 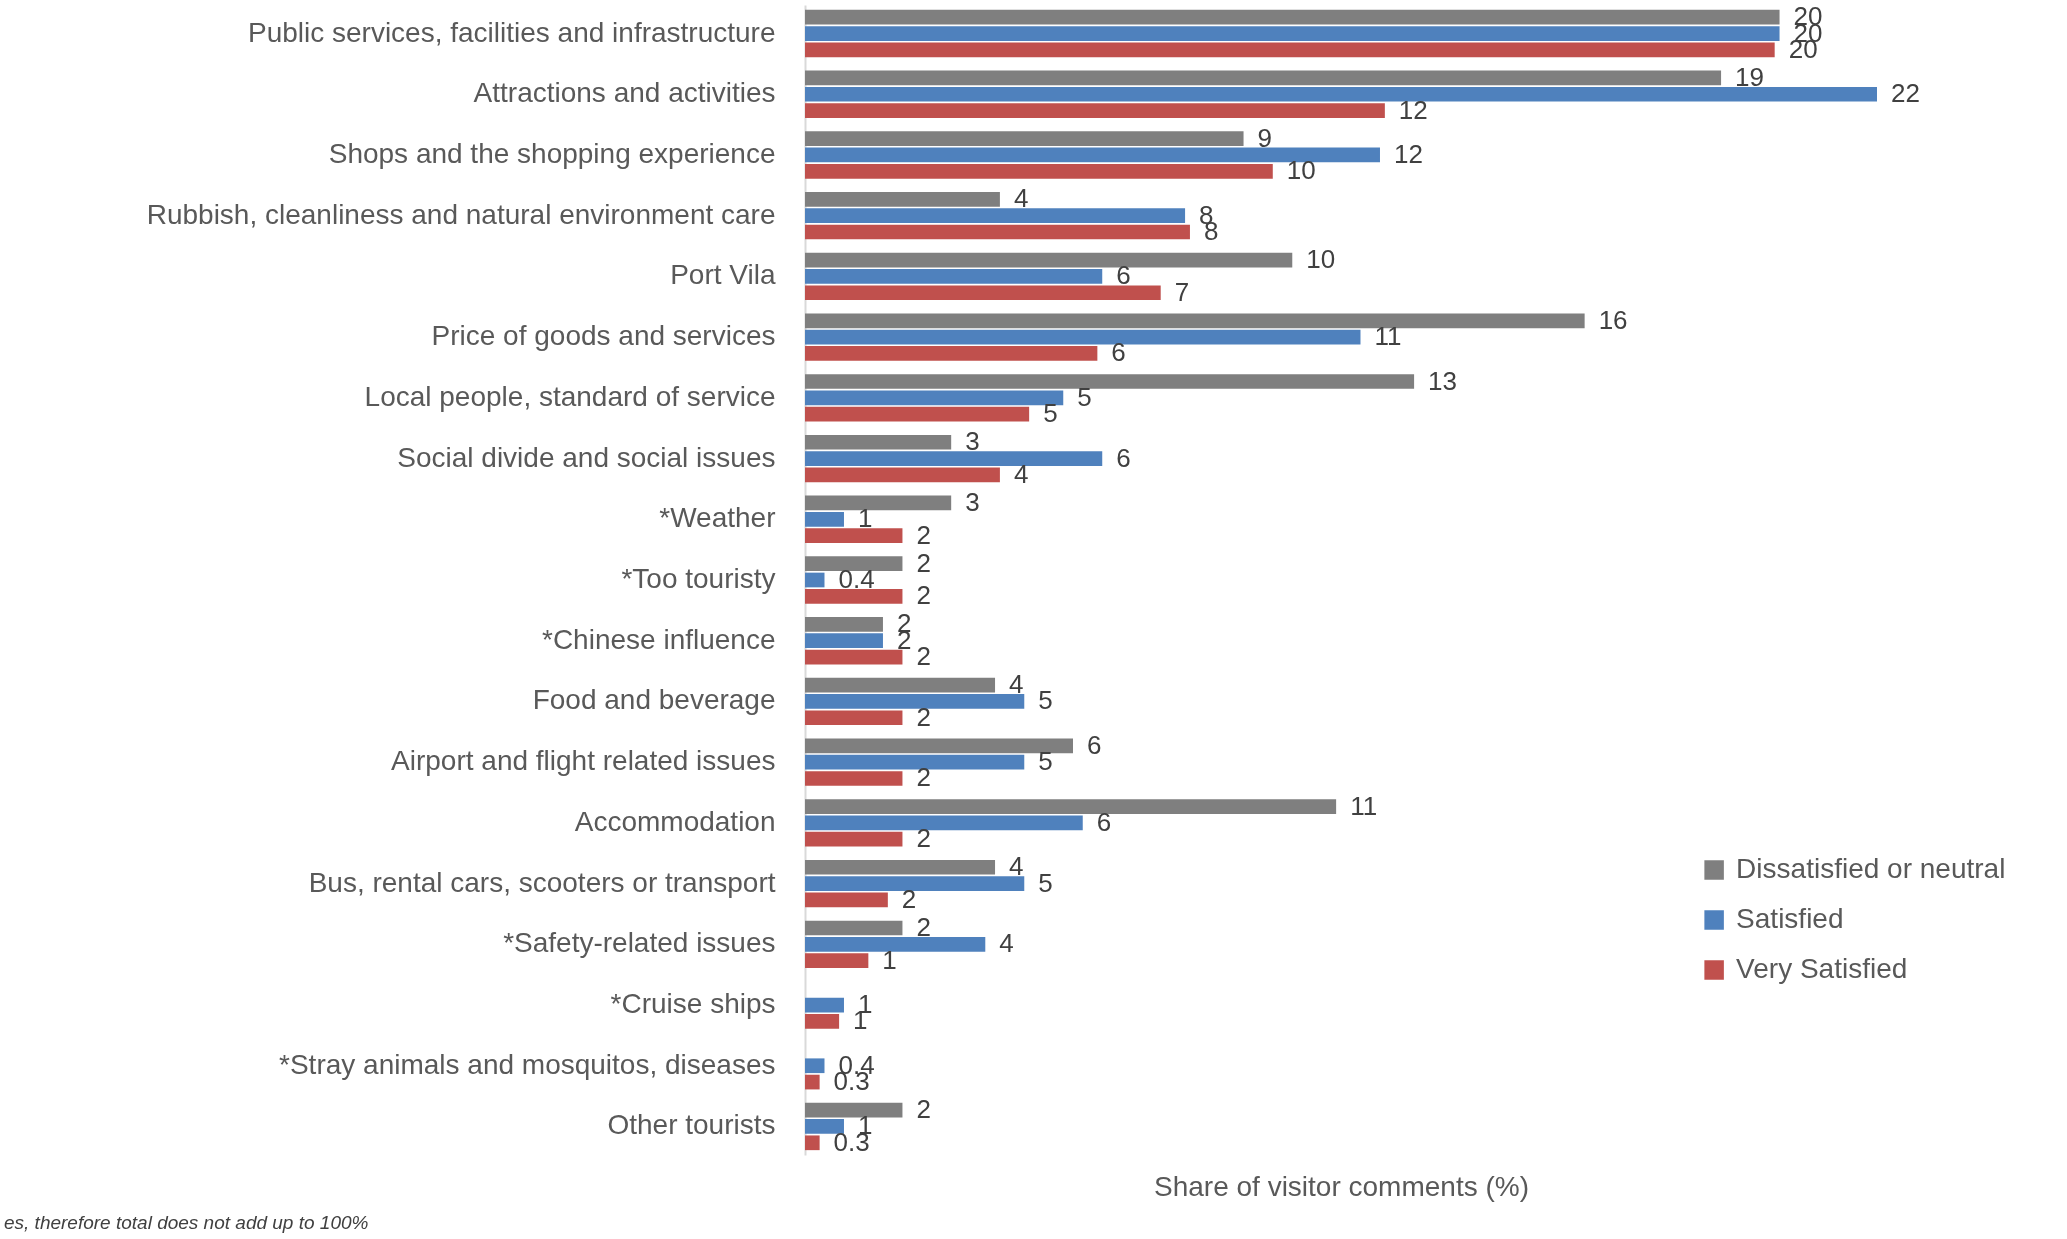 What do you see at coordinates (675, 821) in the screenshot?
I see `y-tick-label: Accommodation` at bounding box center [675, 821].